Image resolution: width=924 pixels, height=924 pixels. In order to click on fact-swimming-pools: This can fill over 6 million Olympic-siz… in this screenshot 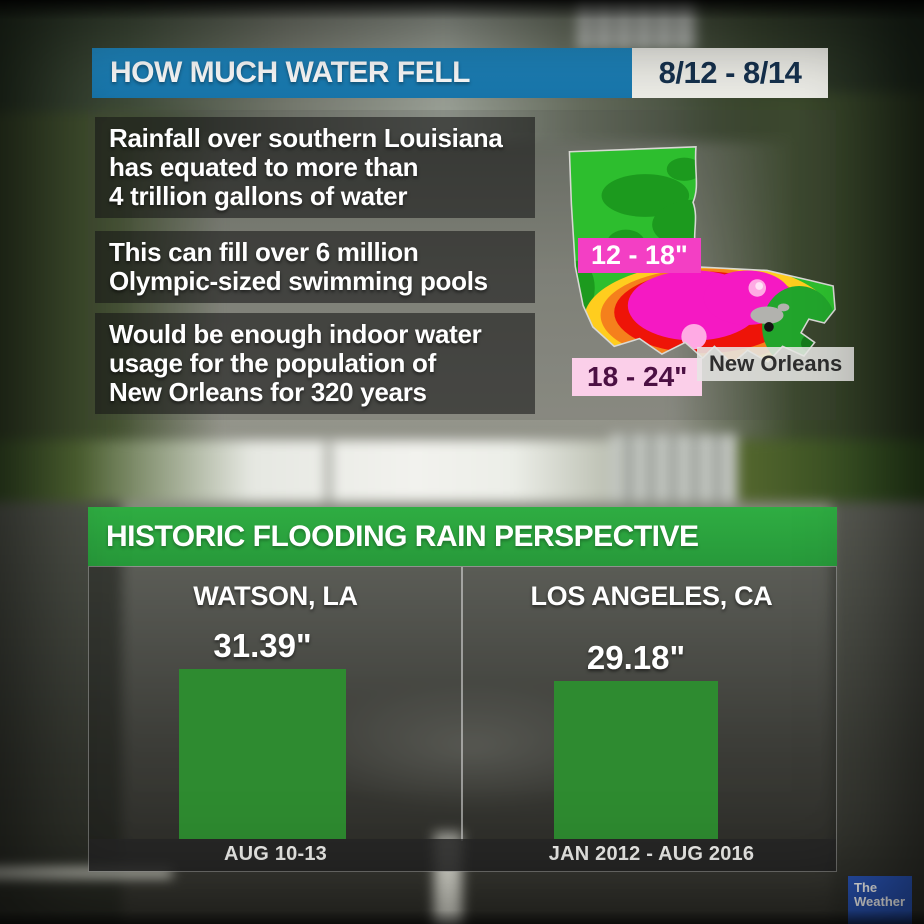, I will do `click(315, 267)`.